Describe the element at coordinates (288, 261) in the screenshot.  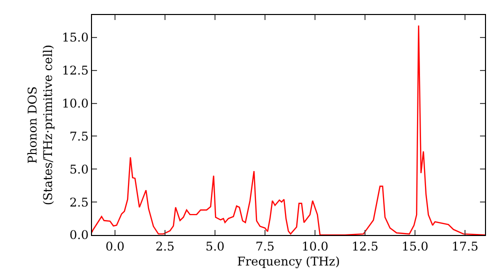
I see `x-axis-title: Frequency (THz)` at that location.